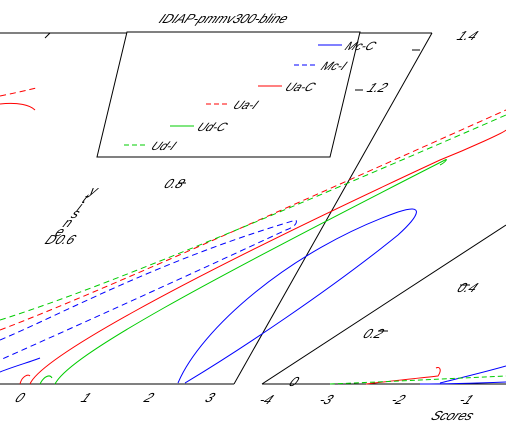 The width and height of the screenshot is (506, 426). What do you see at coordinates (86, 397) in the screenshot?
I see `x-tick-label: 1` at bounding box center [86, 397].